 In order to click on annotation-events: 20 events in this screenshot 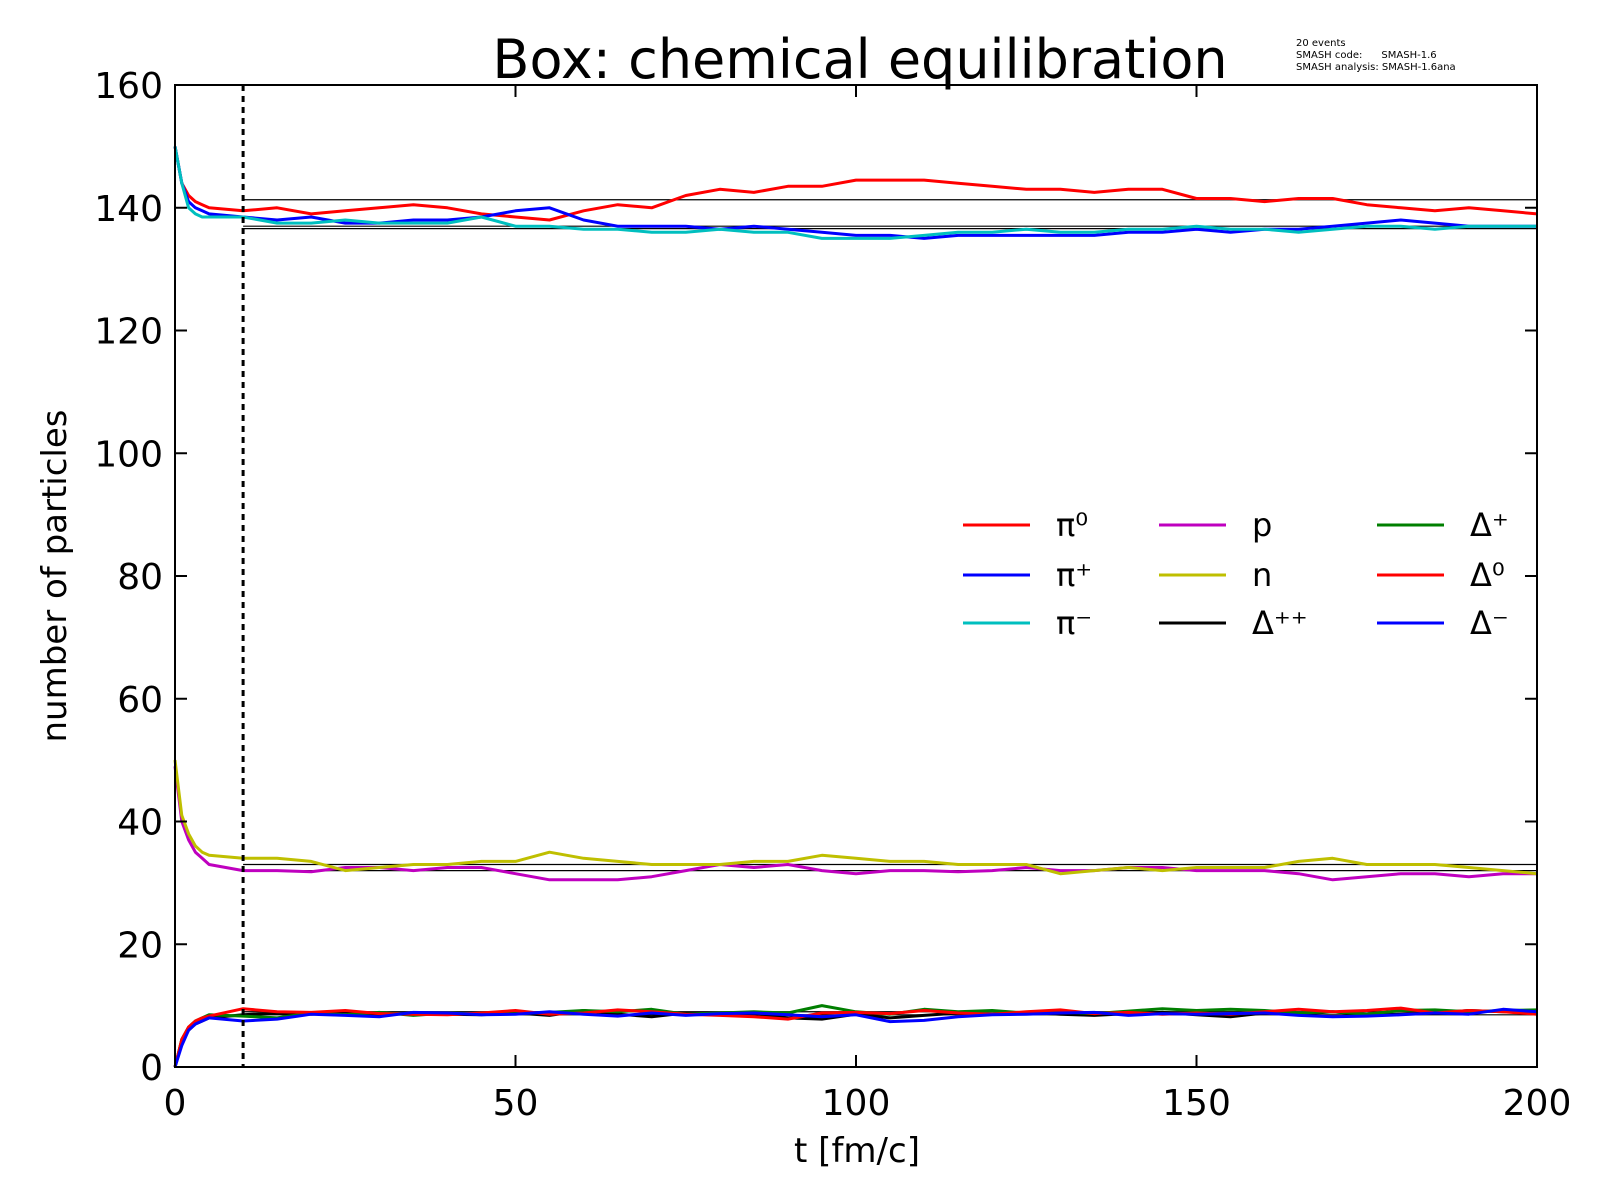, I will do `click(1321, 43)`.